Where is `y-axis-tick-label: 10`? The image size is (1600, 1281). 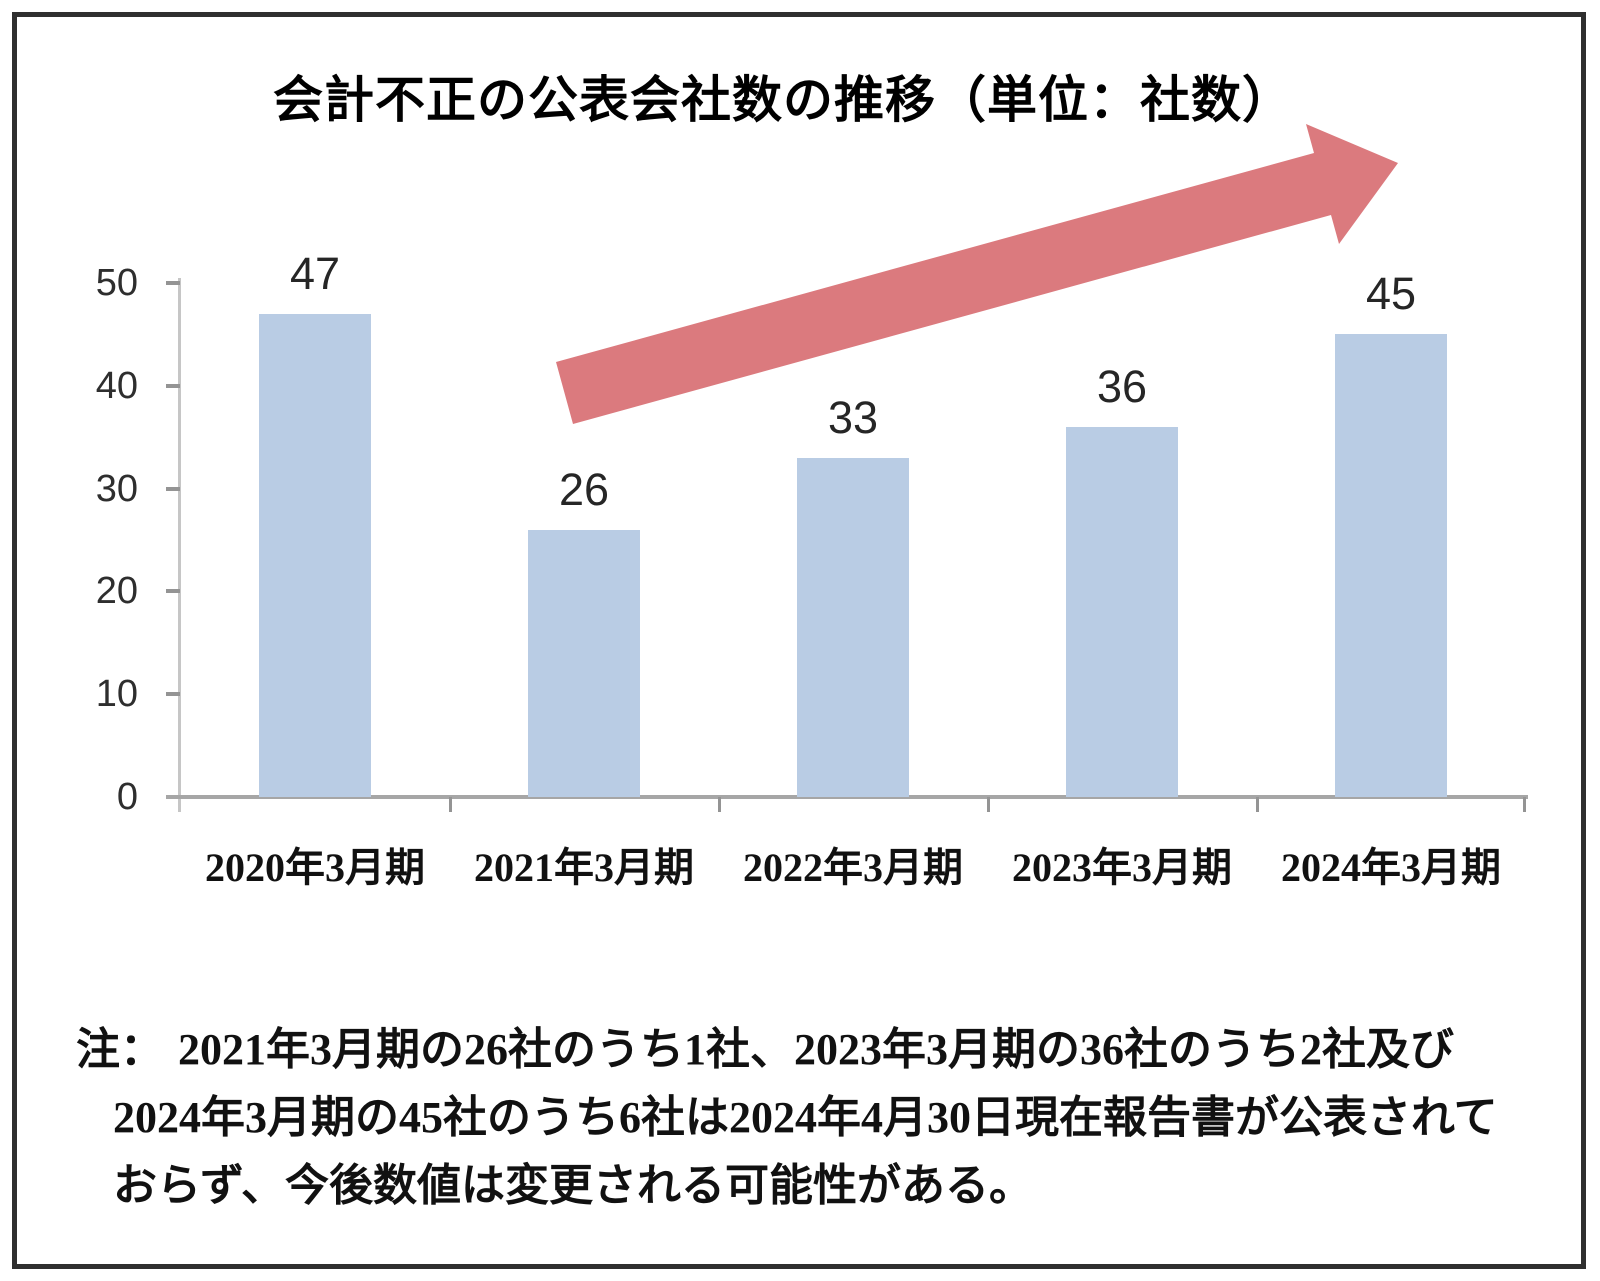
y-axis-tick-label: 10 is located at coordinates (116, 694).